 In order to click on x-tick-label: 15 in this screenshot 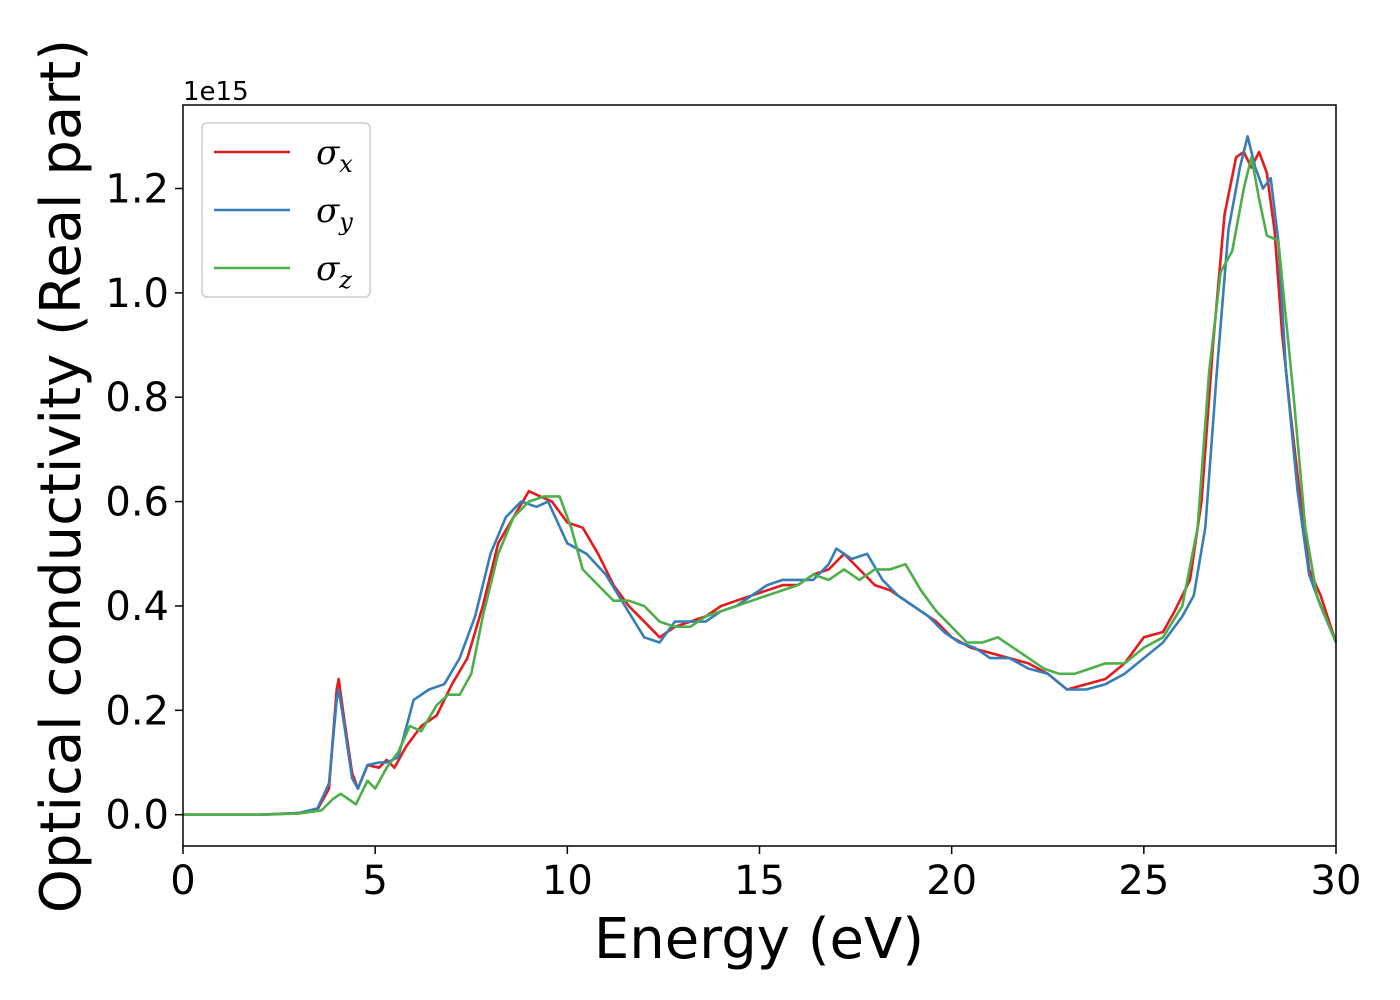, I will do `click(759, 881)`.